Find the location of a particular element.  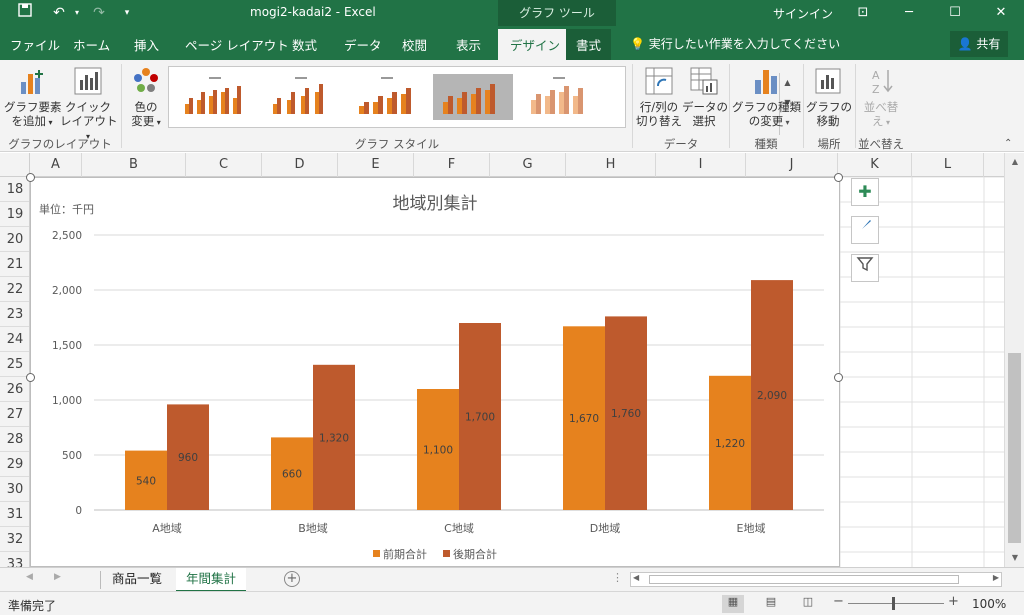

column-header-b: B is located at coordinates (134, 165).